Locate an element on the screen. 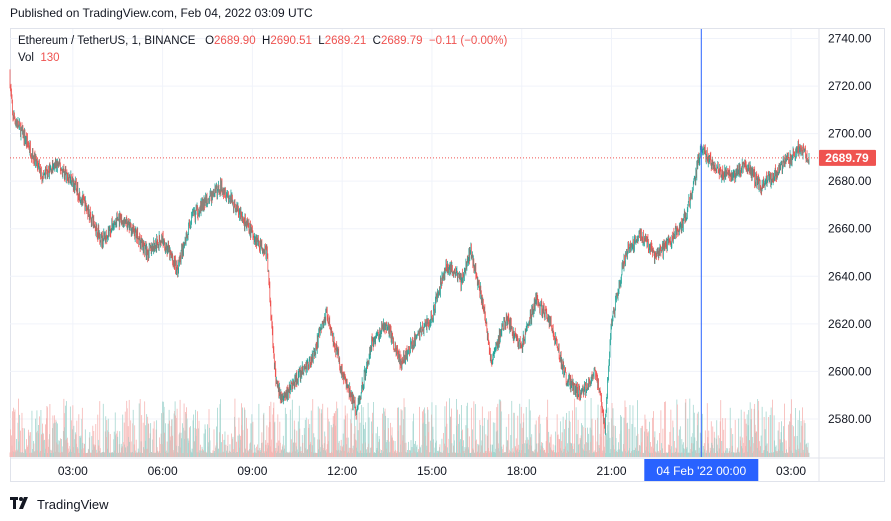  crosshair-time-tag is located at coordinates (701, 470).